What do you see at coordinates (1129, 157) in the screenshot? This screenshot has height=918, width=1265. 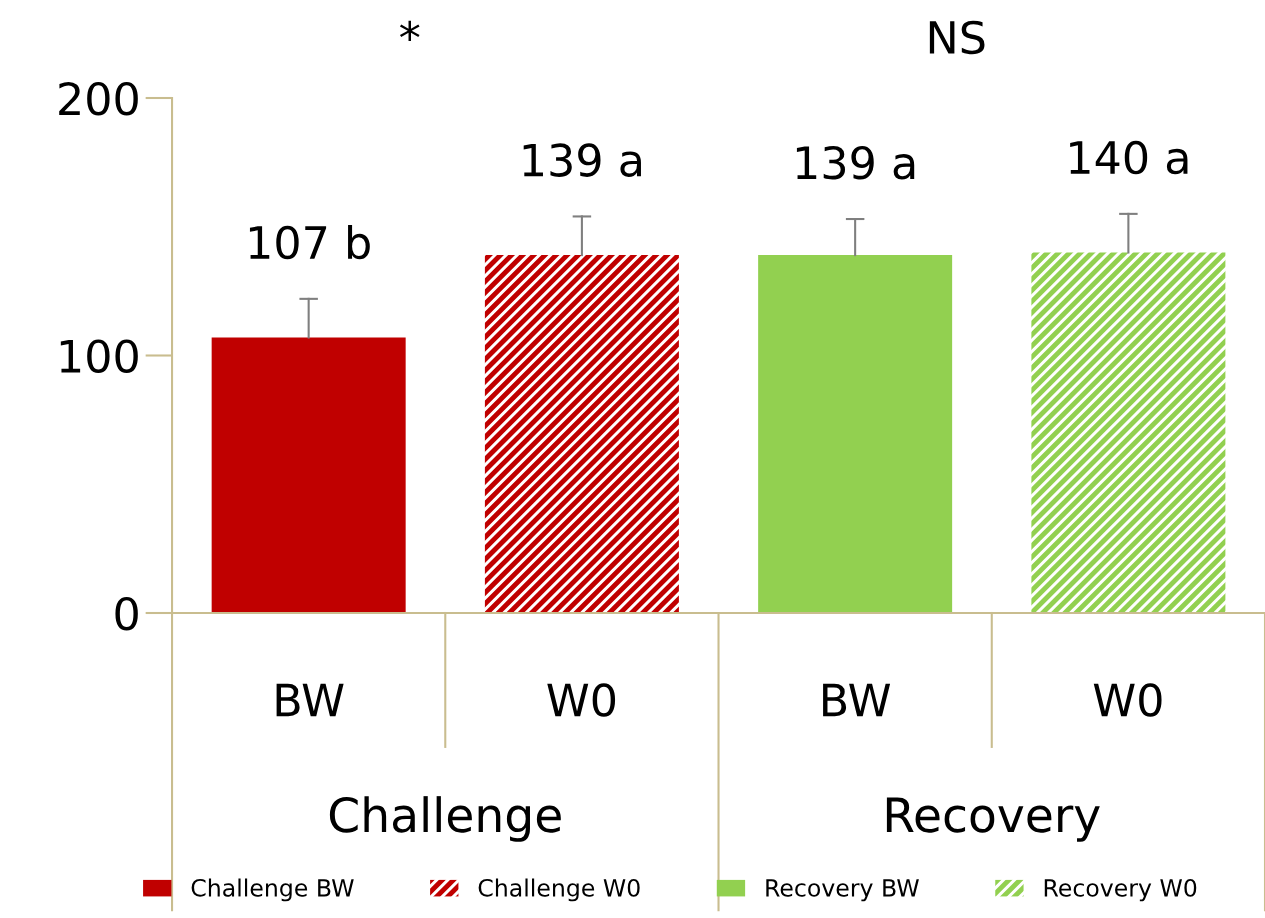 I see `data-label: 140 a` at bounding box center [1129, 157].